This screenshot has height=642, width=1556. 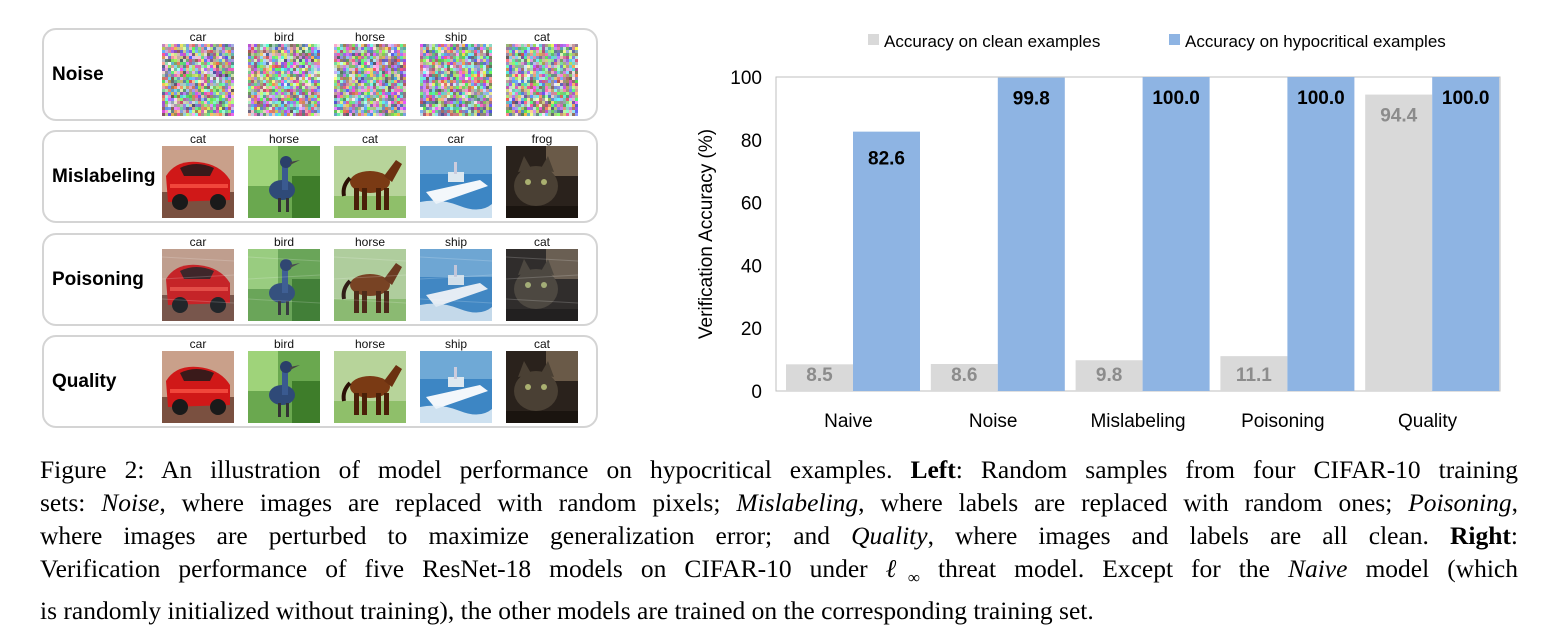 I want to click on row-label: Noise, so click(x=78, y=74).